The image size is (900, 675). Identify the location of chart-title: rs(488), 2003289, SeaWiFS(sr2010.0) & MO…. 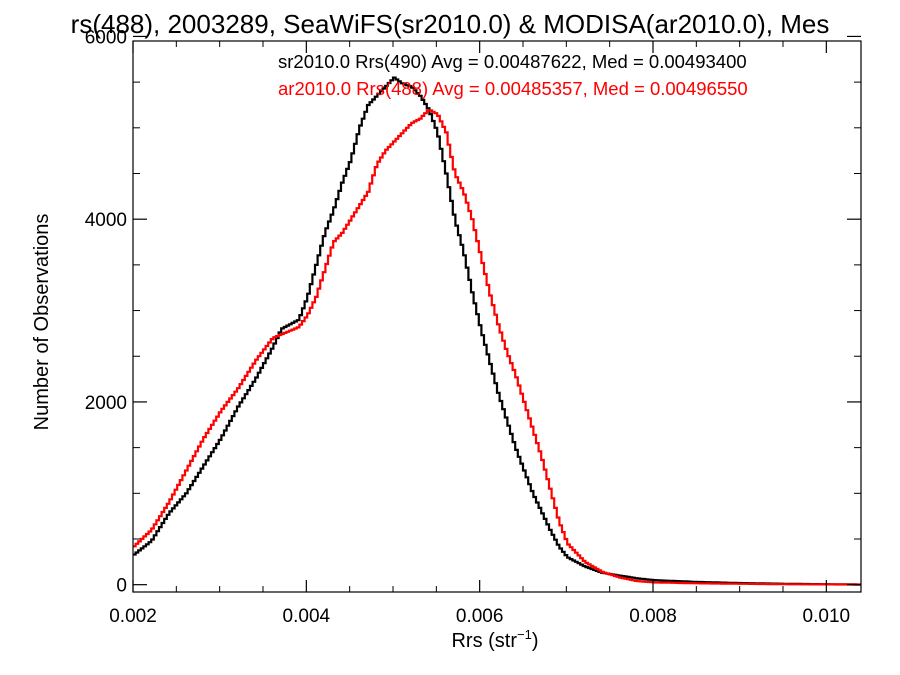
(450, 24).